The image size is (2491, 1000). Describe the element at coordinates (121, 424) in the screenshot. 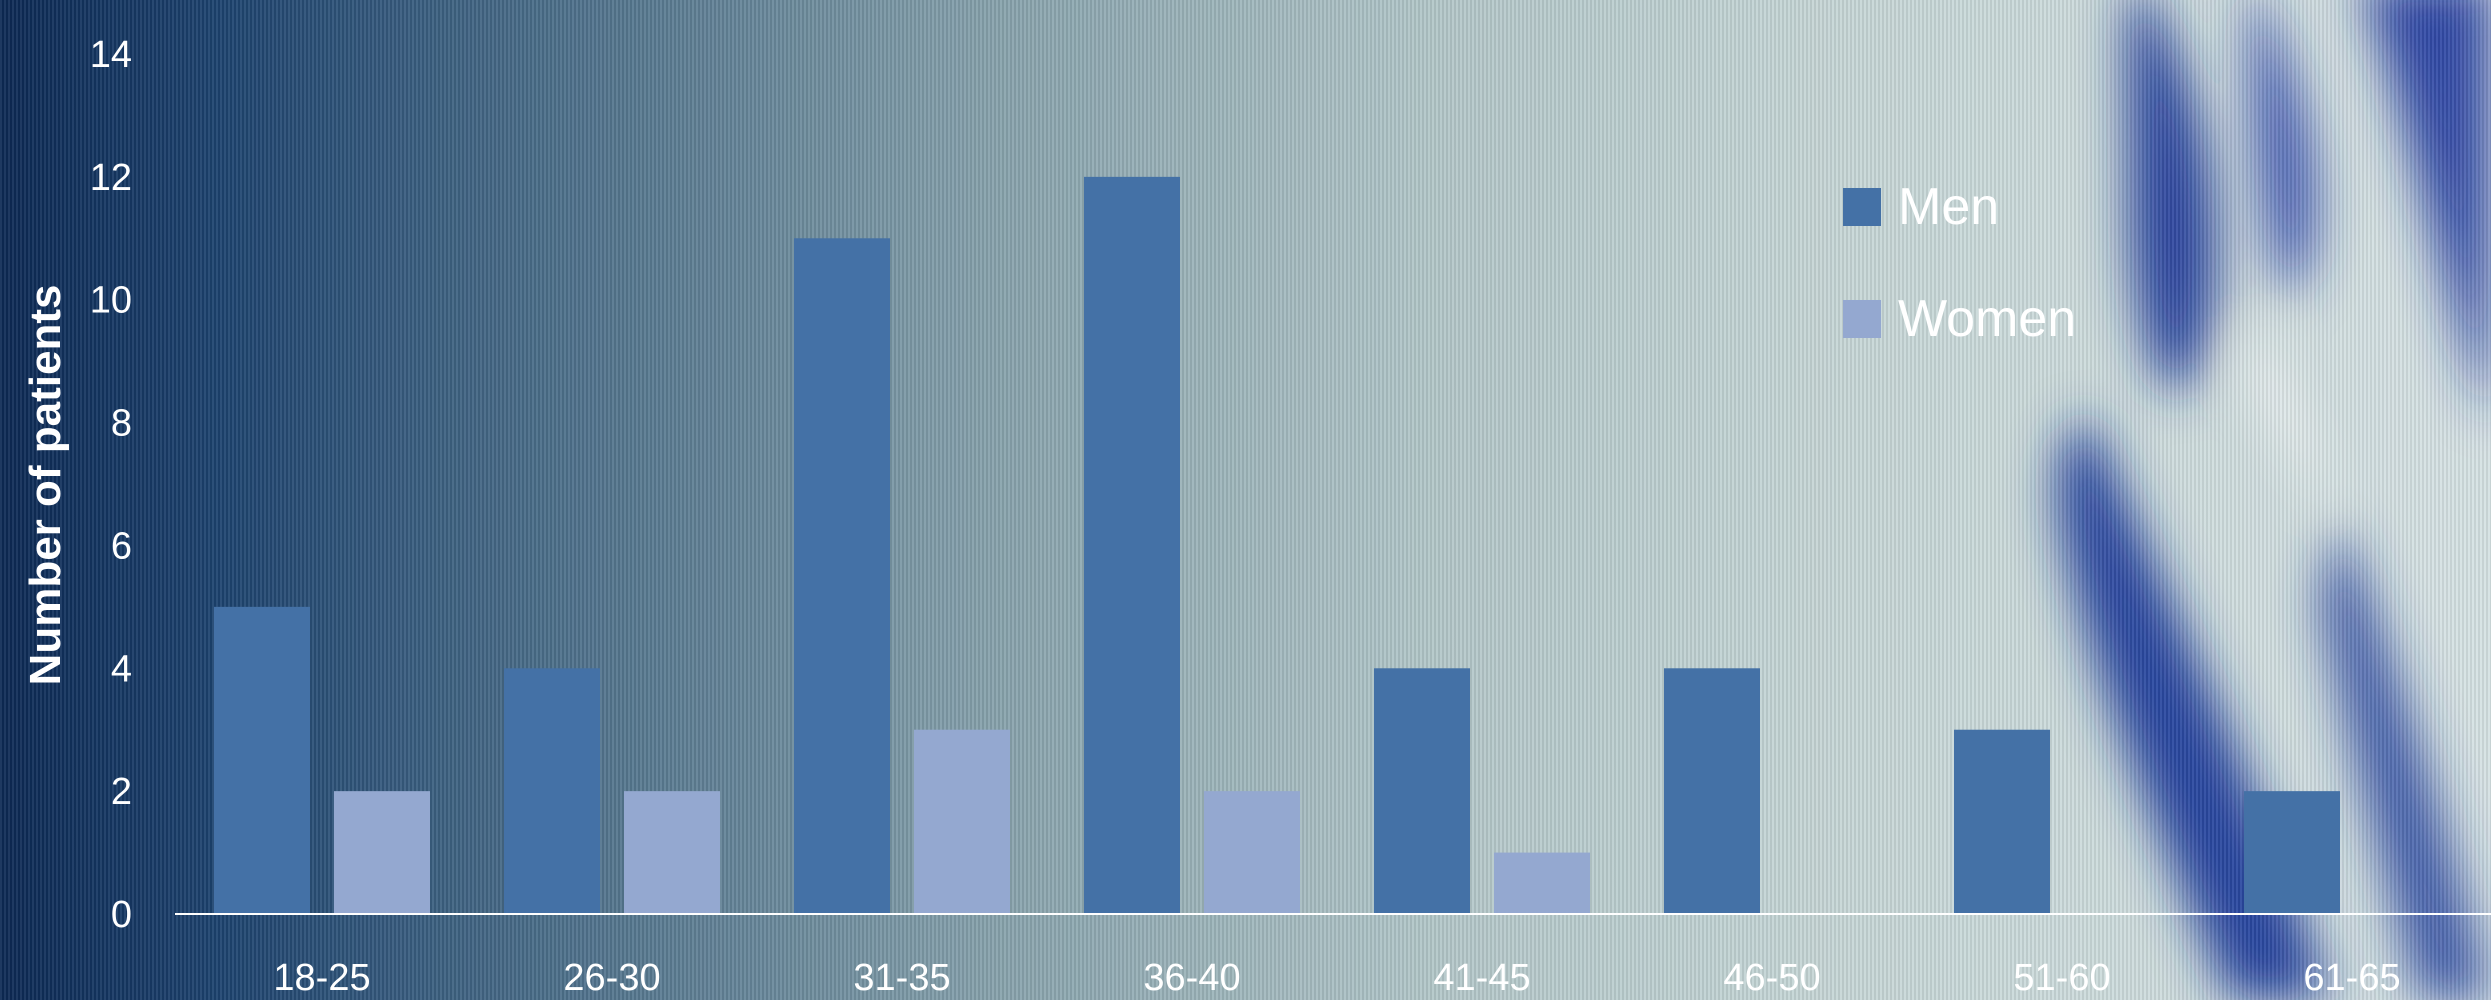

I see `y-tick-label: 8` at that location.